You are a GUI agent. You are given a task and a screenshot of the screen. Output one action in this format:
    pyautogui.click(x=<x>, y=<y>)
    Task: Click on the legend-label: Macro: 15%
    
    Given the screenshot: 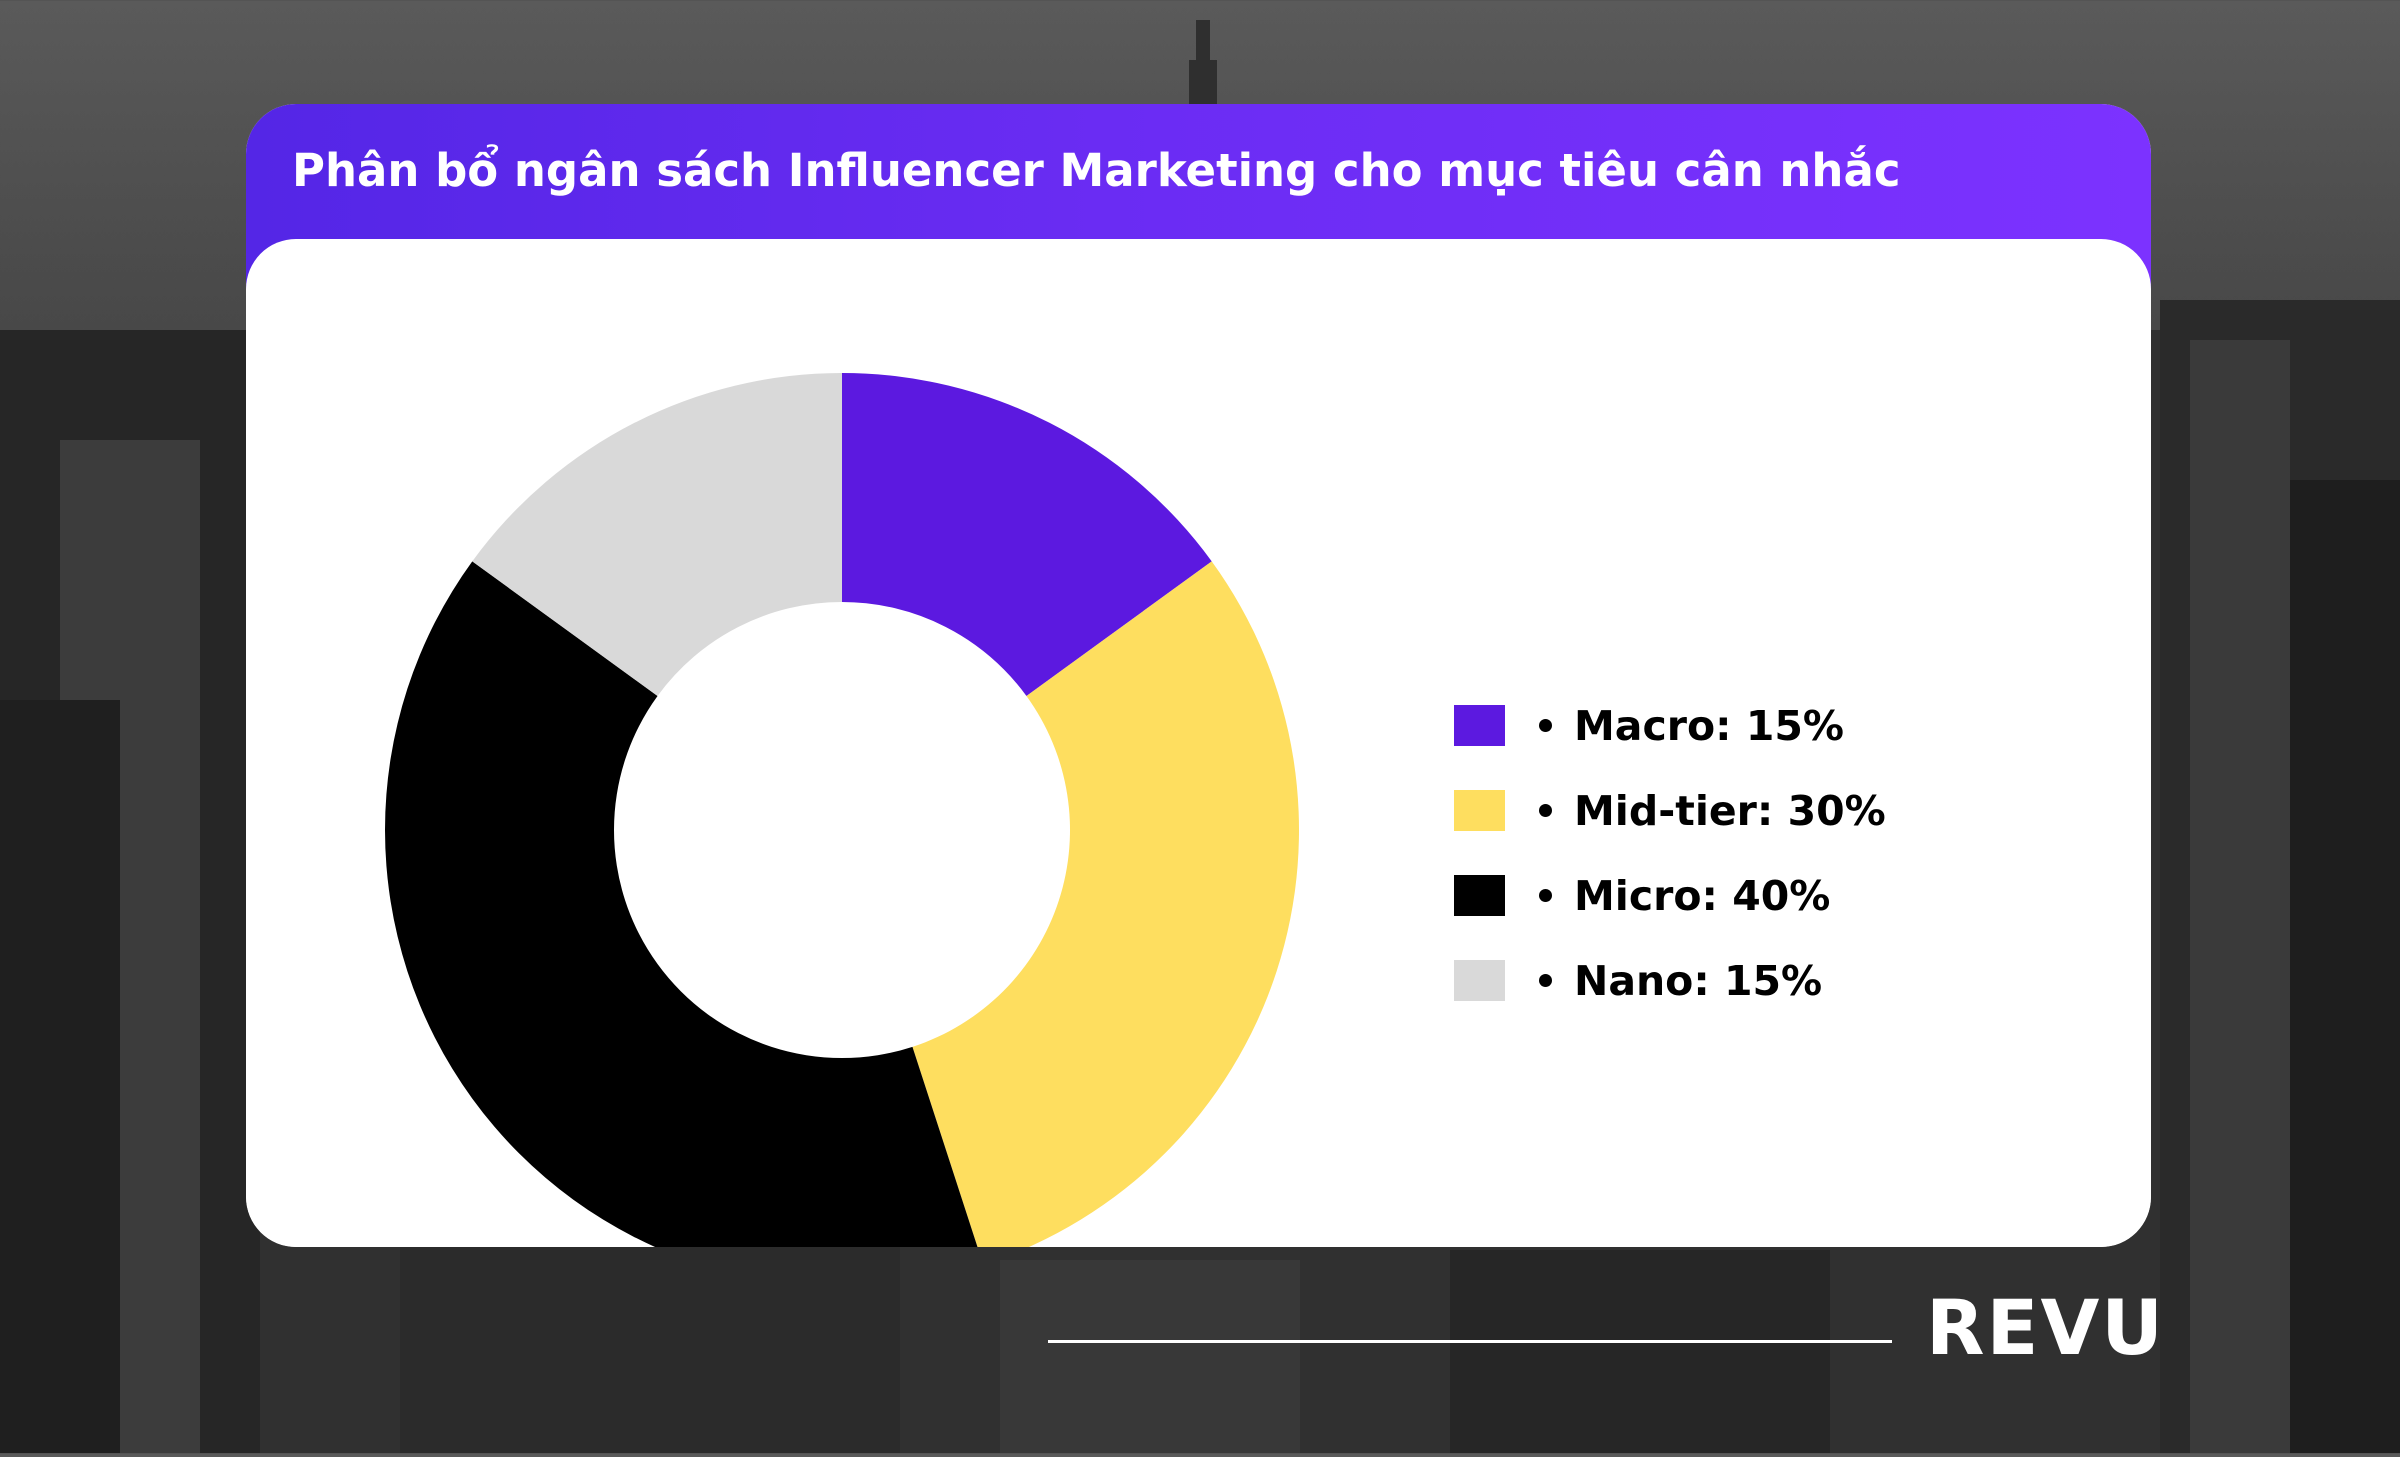 What is the action you would take?
    pyautogui.click(x=1709, y=725)
    